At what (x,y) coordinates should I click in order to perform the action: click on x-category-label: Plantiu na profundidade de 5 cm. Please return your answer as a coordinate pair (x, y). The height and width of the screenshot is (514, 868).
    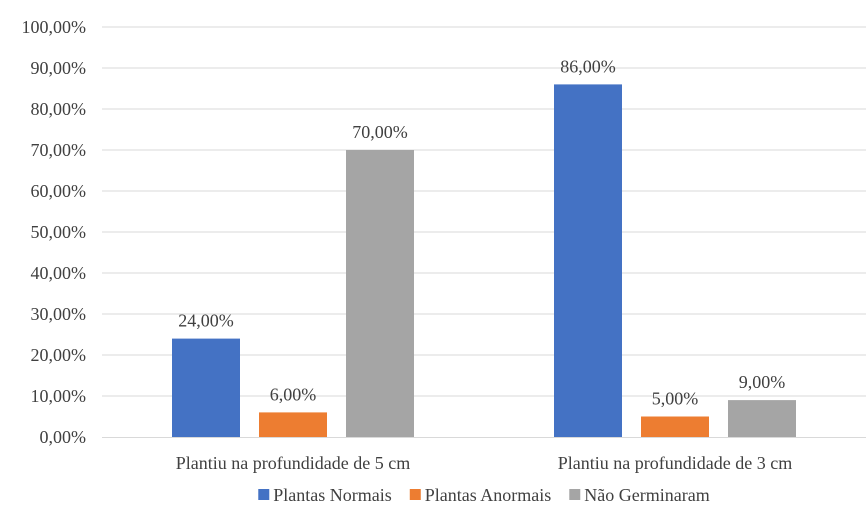
    Looking at the image, I should click on (293, 463).